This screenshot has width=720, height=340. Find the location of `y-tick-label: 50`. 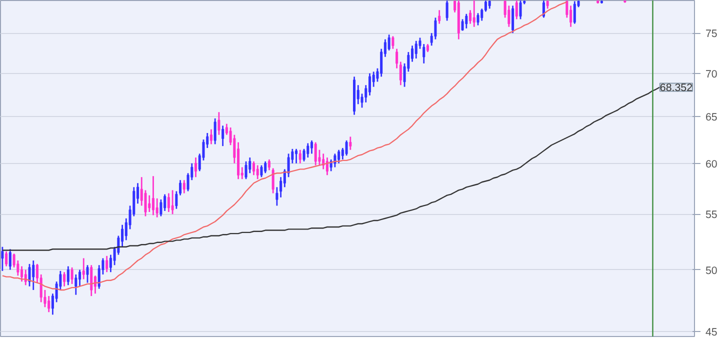

y-tick-label: 50 is located at coordinates (712, 270).